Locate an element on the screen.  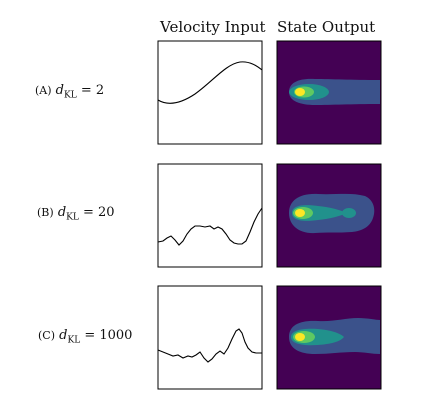
row-c-label: (C) dKL = 1000 is located at coordinates (85, 337).